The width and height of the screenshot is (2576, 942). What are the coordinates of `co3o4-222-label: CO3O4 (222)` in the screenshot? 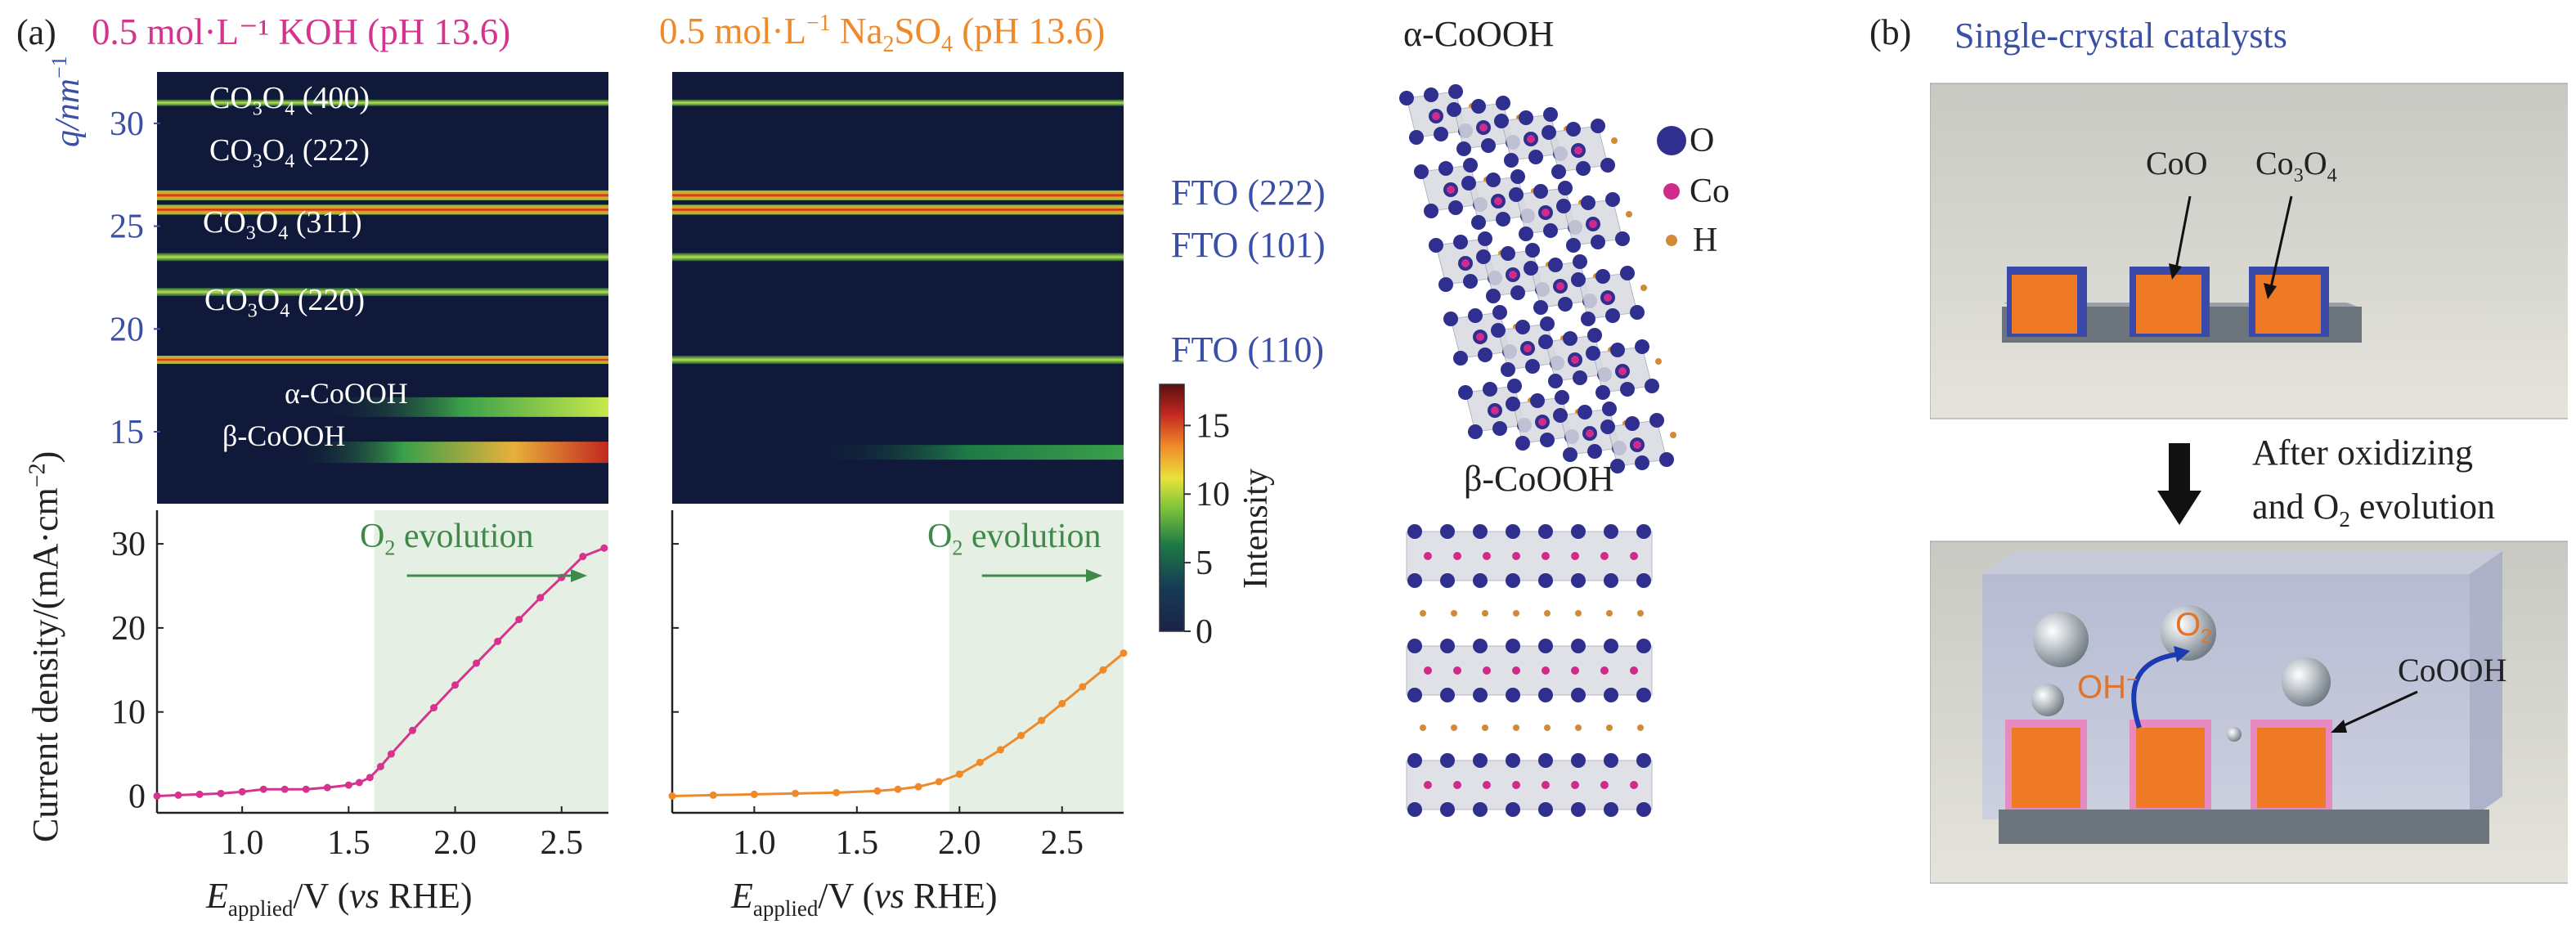 It's located at (290, 153).